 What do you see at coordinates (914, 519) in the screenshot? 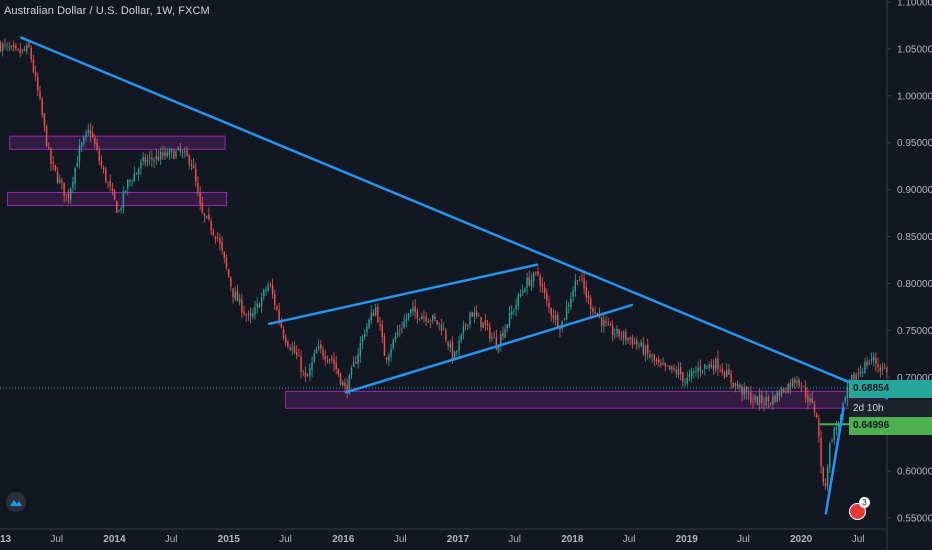
I see `y-tick-label: 0.55000` at bounding box center [914, 519].